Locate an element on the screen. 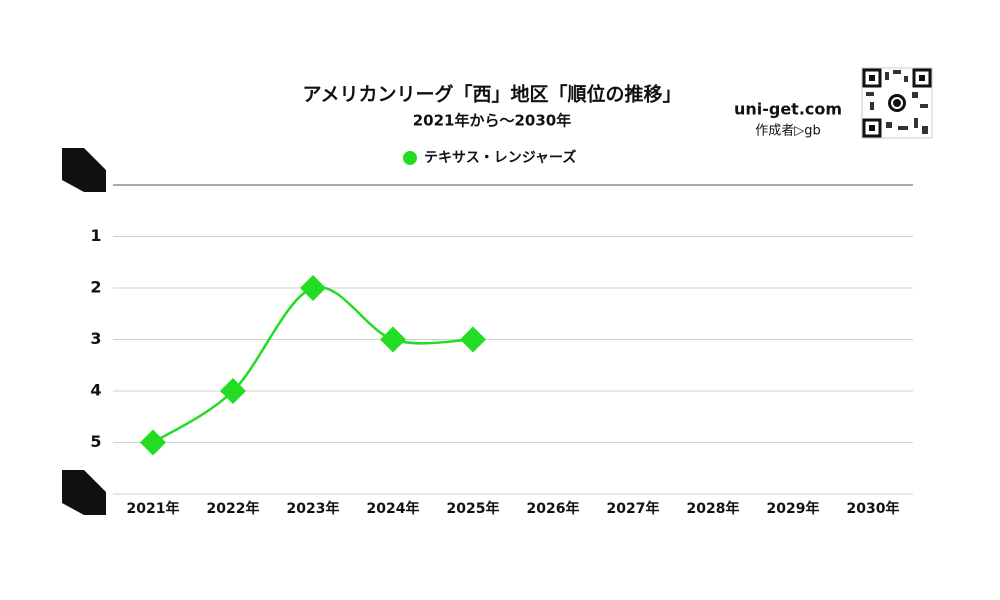 The width and height of the screenshot is (1000, 600). legend-swatch is located at coordinates (410, 158).